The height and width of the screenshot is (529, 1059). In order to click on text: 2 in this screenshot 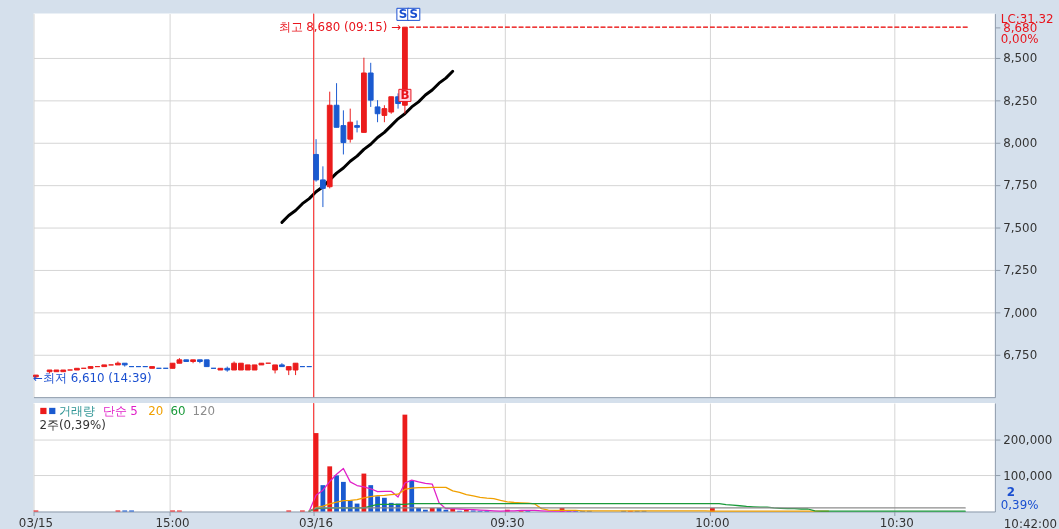, I will do `click(1010, 491)`.